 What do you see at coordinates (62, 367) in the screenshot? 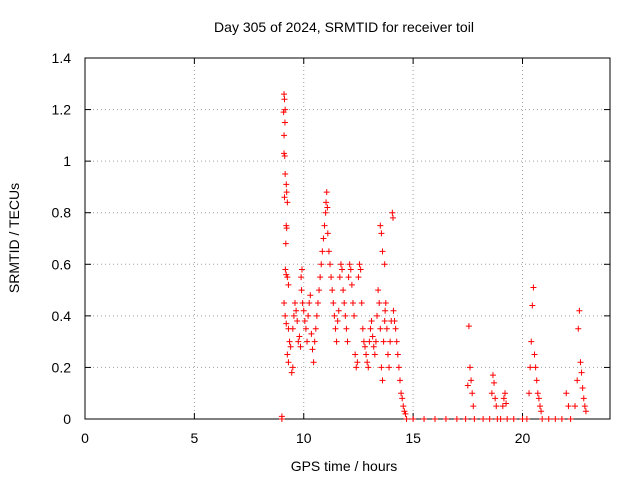
I see `y-tick-label-1: 0.2` at bounding box center [62, 367].